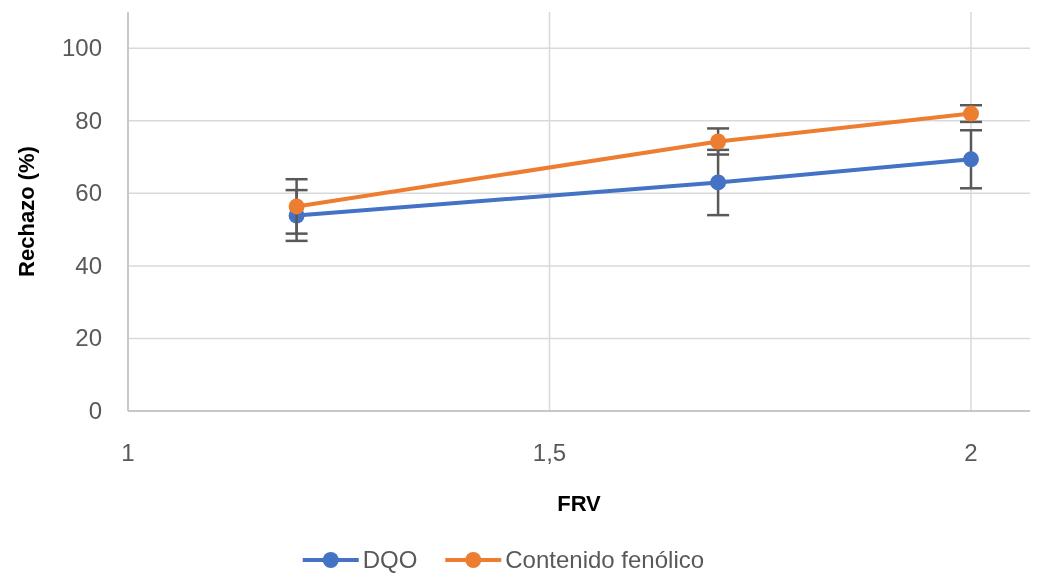  Describe the element at coordinates (579, 503) in the screenshot. I see `x-axis-title: FRV` at that location.